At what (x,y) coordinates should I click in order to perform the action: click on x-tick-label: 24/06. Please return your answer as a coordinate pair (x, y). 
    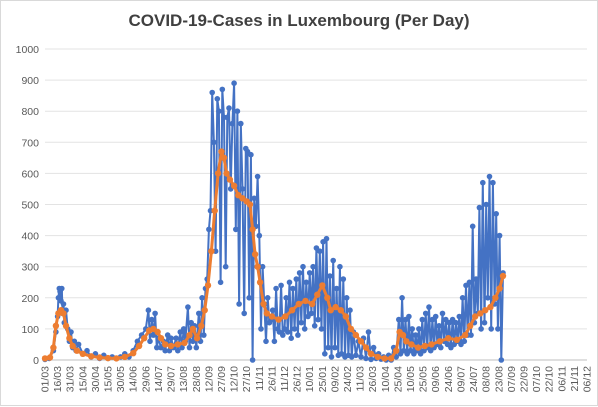
    Looking at the image, I should click on (449, 379).